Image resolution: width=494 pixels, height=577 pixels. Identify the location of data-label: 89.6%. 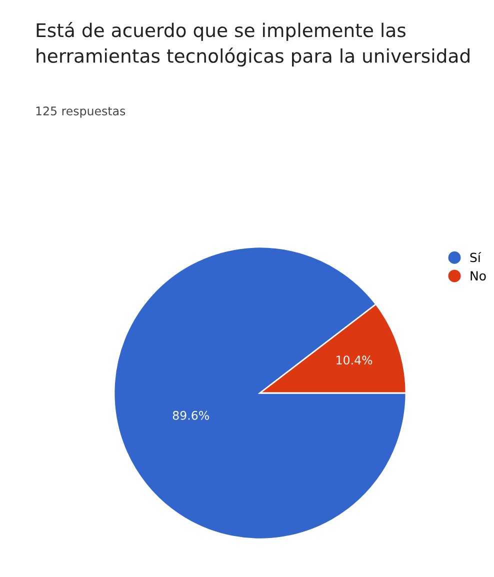
(190, 415).